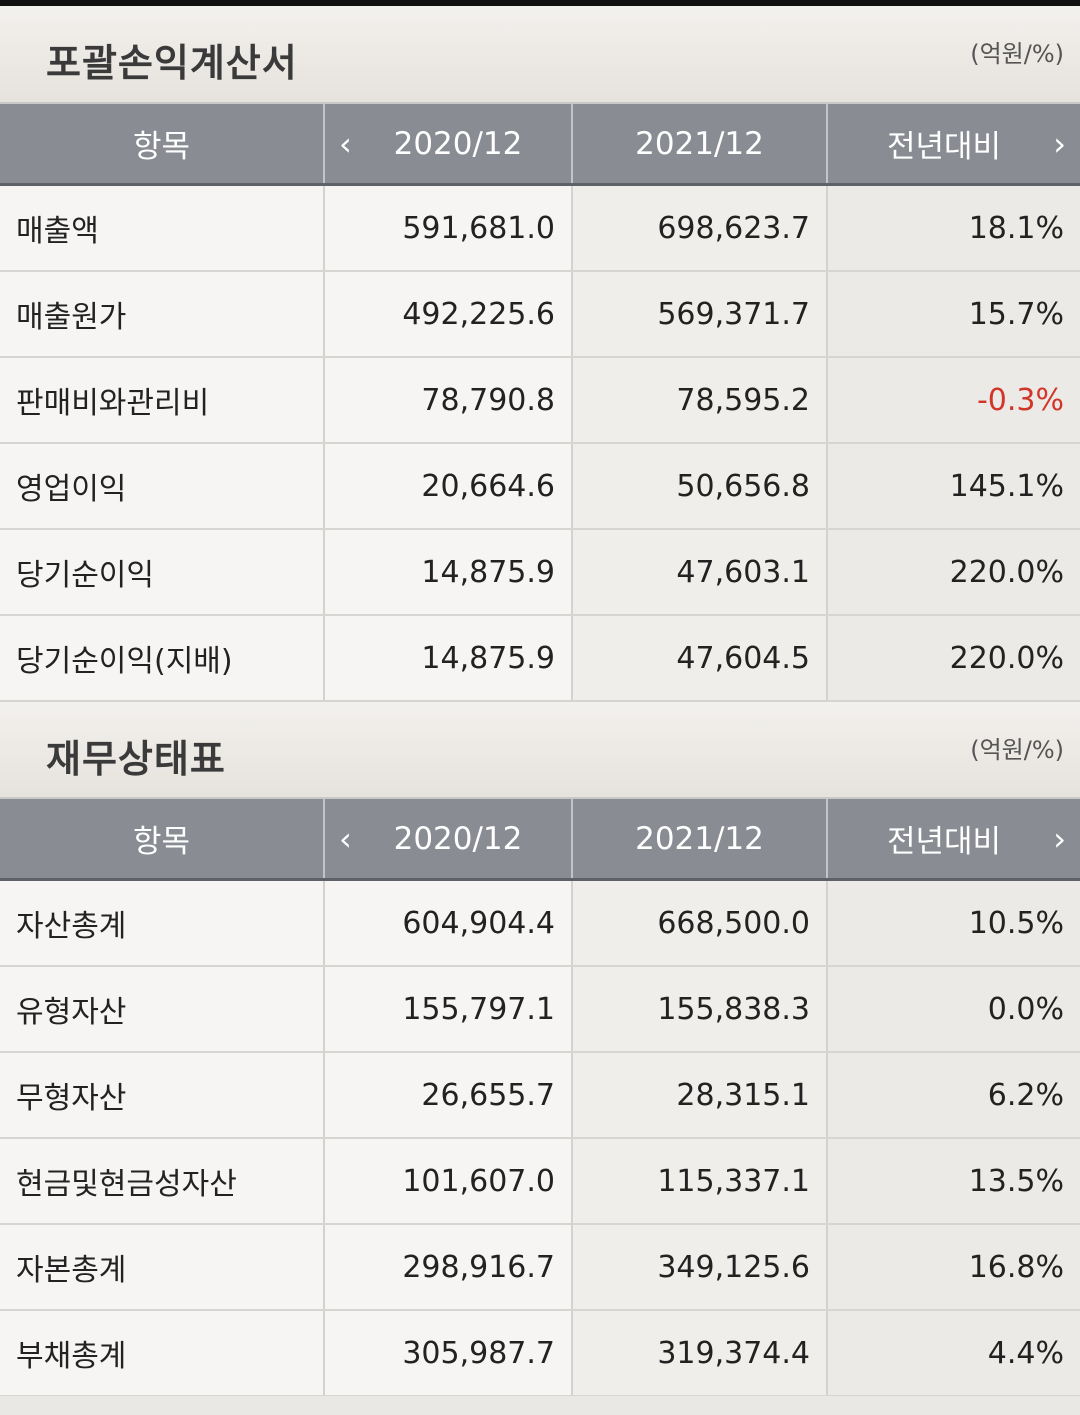 This screenshot has width=1080, height=1415. What do you see at coordinates (162, 1181) in the screenshot?
I see `row-label: 현금및현금성자산` at bounding box center [162, 1181].